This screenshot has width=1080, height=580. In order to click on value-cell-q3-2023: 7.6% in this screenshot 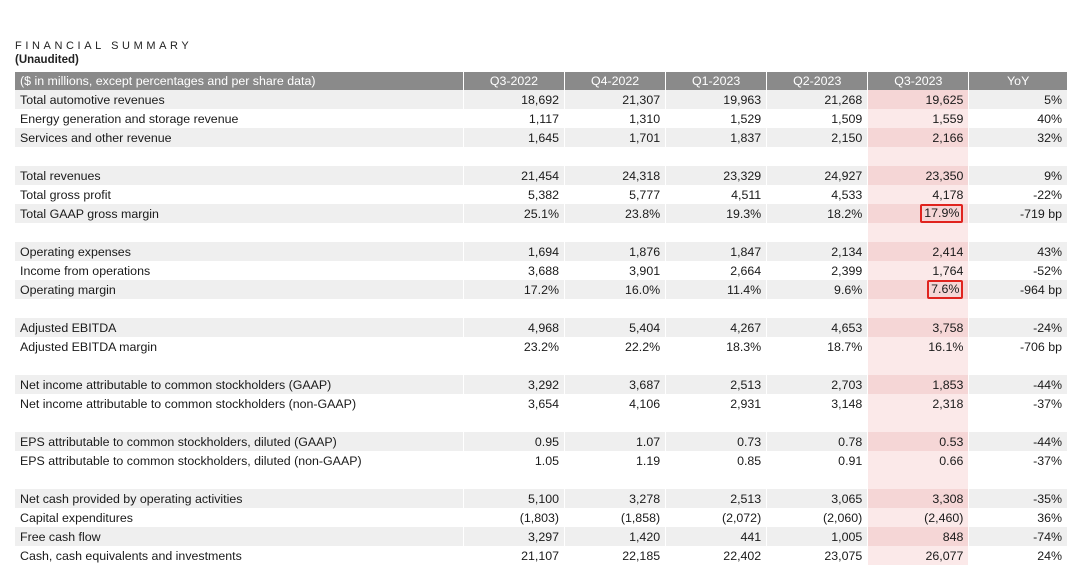, I will do `click(918, 289)`.